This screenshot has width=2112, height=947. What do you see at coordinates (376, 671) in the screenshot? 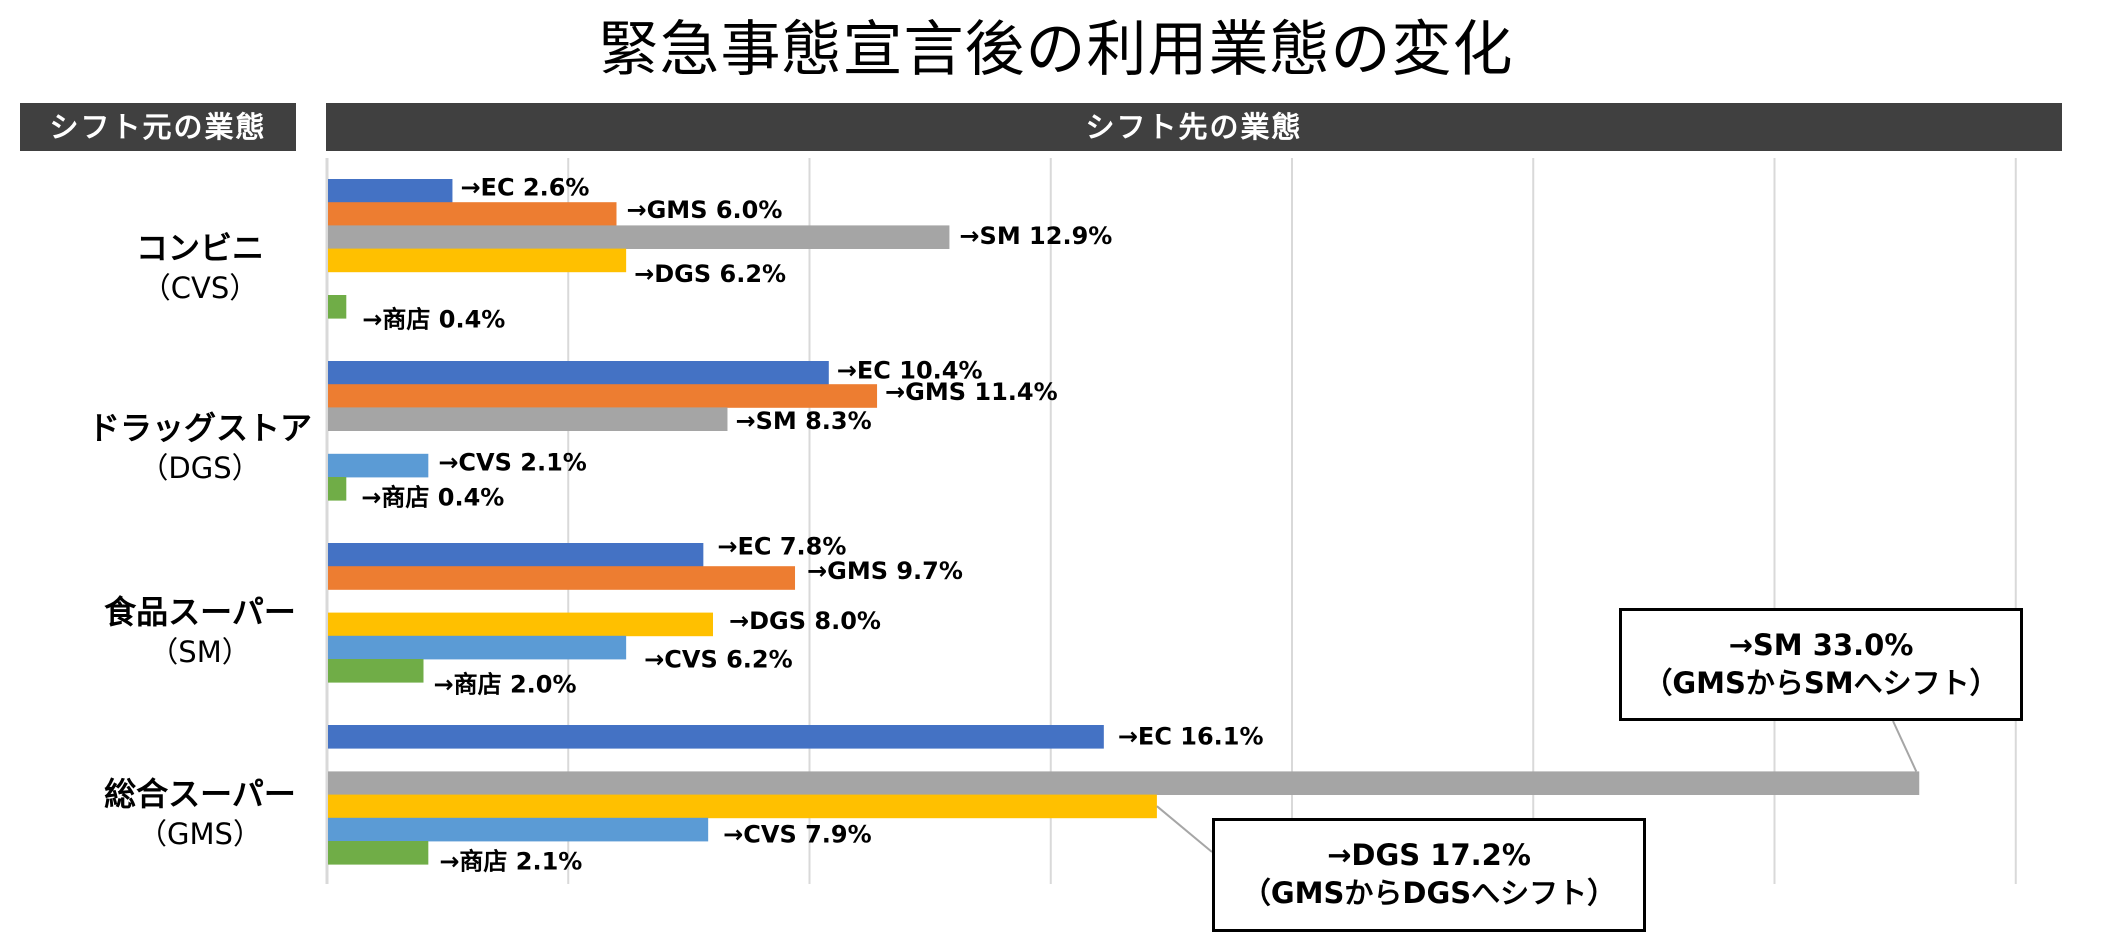
I see `bar-商店-2` at bounding box center [376, 671].